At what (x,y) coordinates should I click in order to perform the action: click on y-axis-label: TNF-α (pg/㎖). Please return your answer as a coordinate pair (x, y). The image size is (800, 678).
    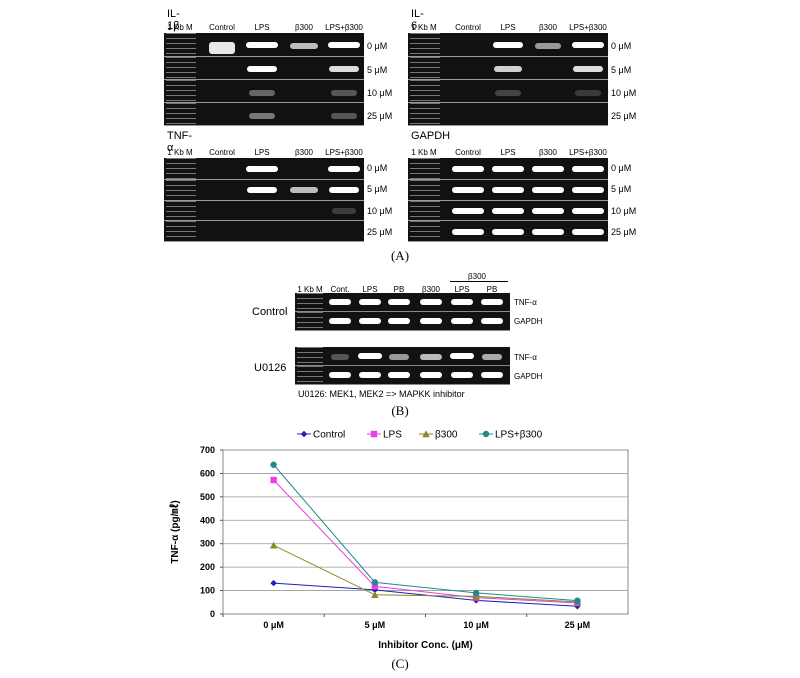
    Looking at the image, I should click on (175, 531).